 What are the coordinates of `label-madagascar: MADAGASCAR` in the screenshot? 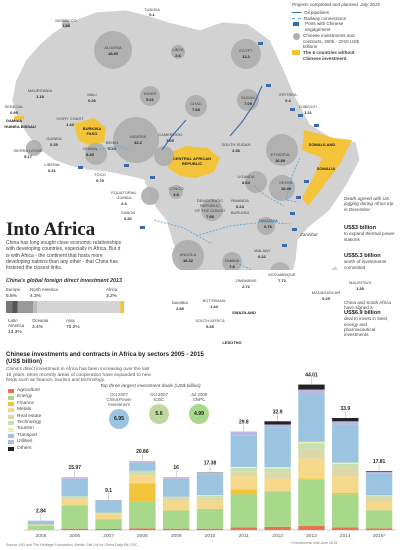 It's located at (326, 292).